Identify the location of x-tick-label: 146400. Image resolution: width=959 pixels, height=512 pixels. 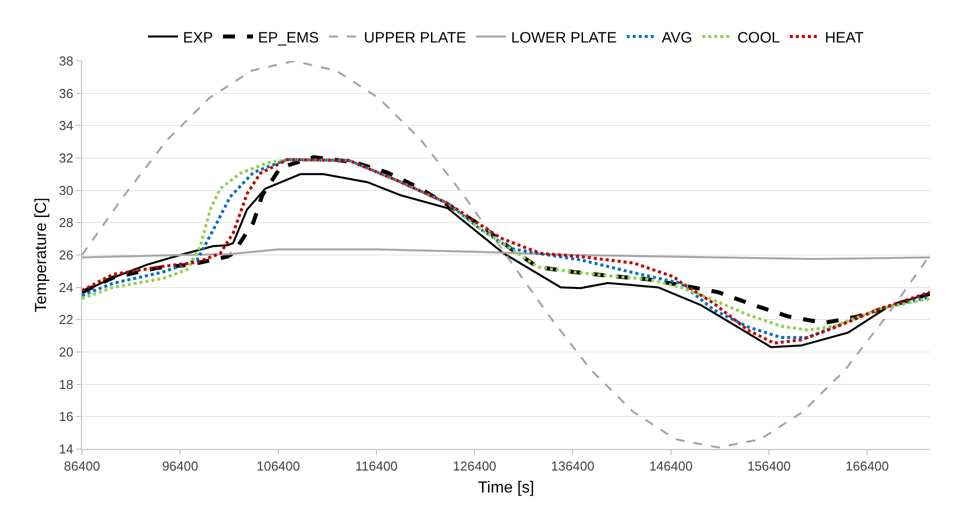
(671, 466).